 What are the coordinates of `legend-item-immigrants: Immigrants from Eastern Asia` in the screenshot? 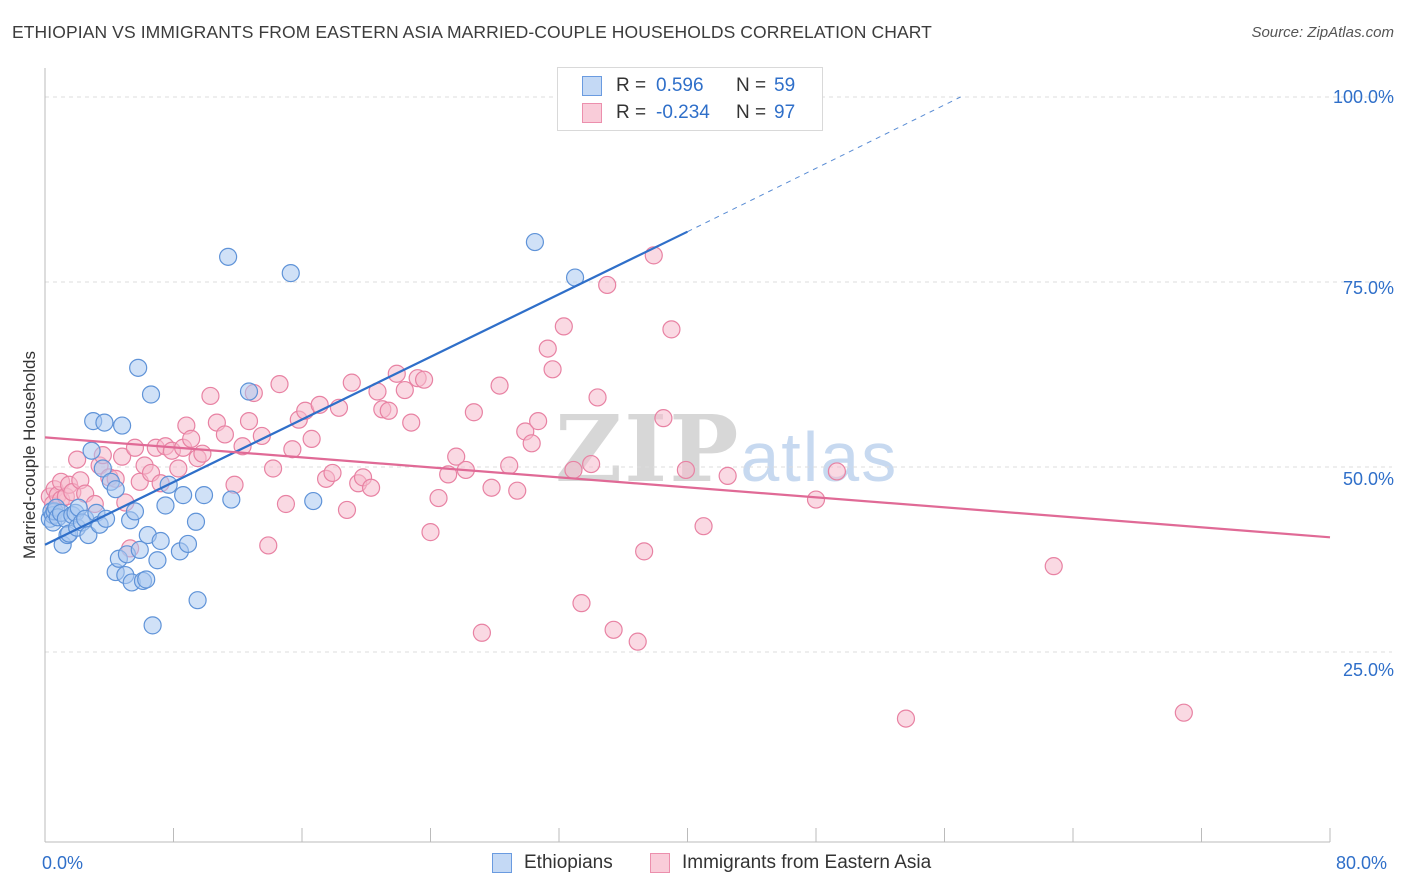 It's located at (790, 863).